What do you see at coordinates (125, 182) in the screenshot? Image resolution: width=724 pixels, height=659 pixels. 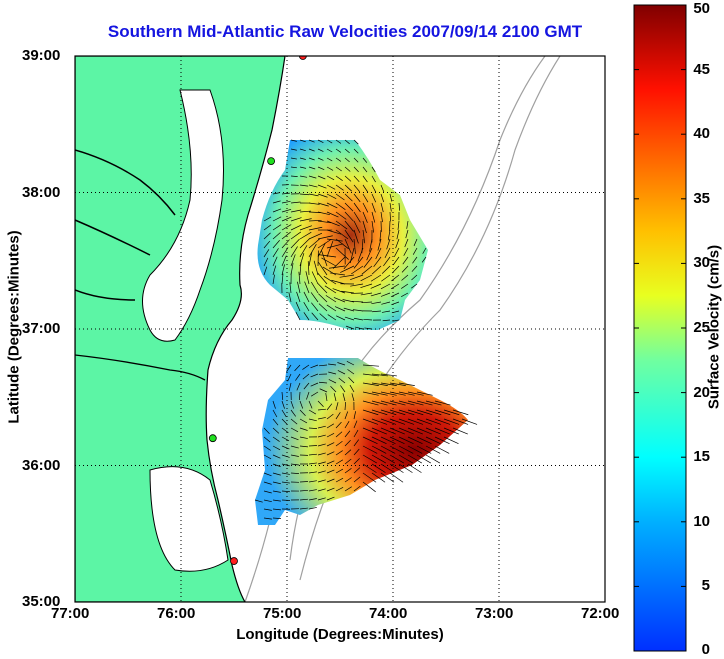 I see `river` at bounding box center [125, 182].